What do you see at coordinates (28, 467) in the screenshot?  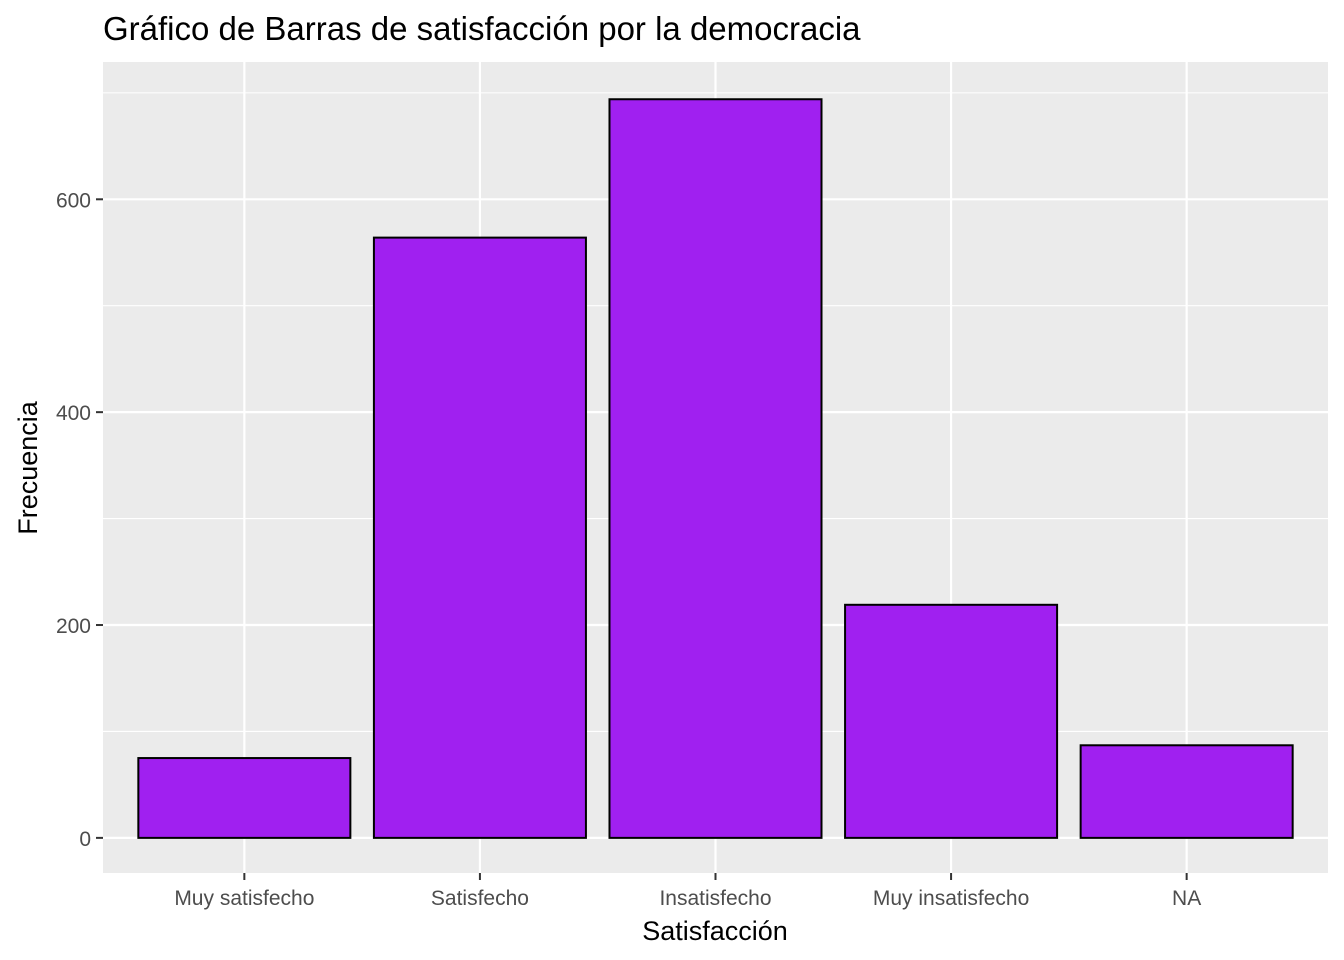 I see `y-axis-label: Frecuencia` at bounding box center [28, 467].